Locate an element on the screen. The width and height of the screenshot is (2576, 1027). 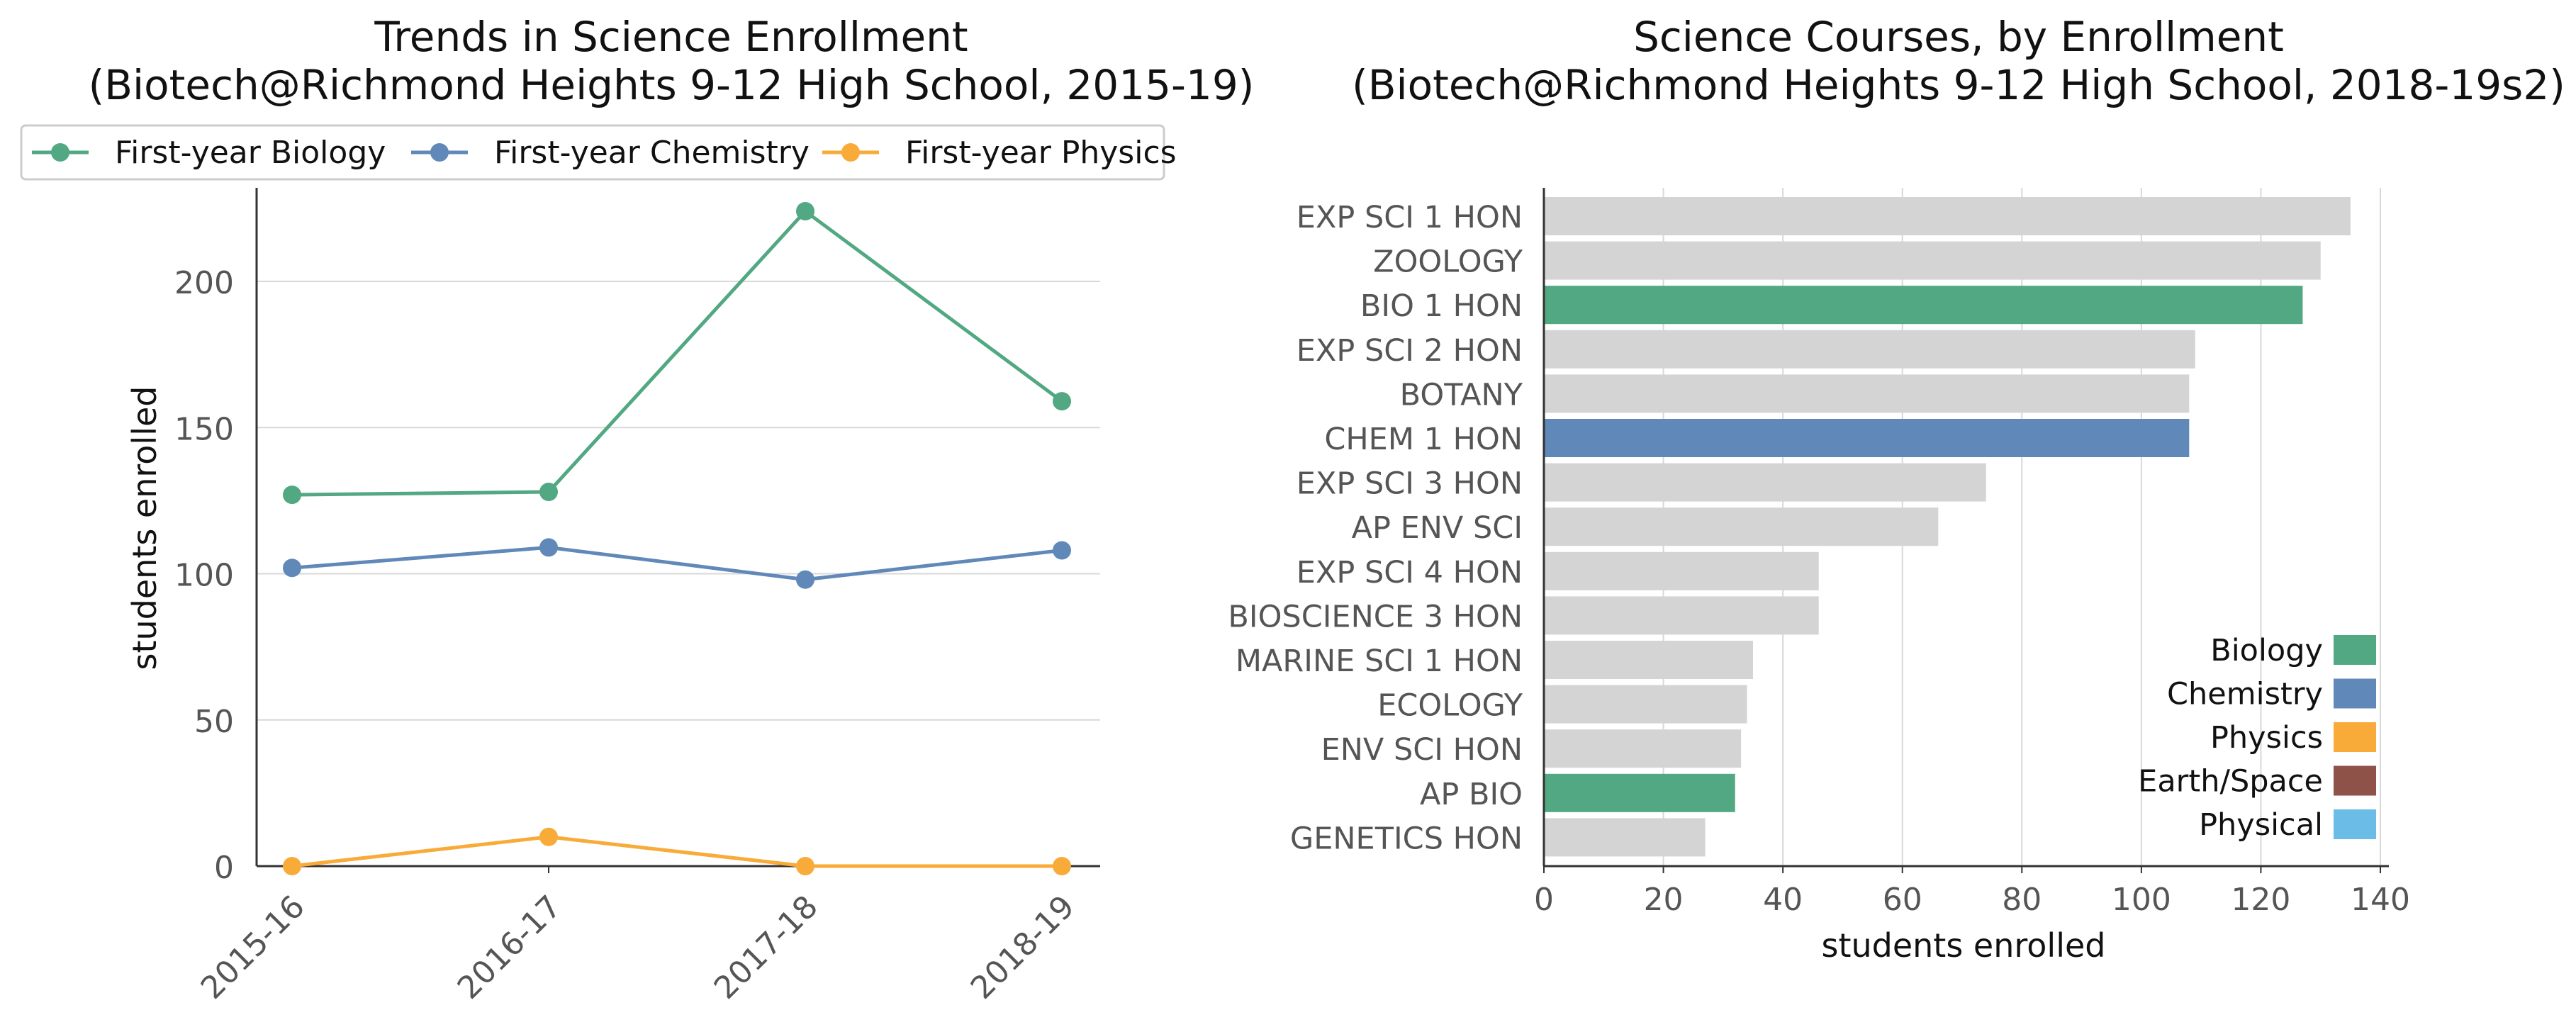
bar-chart-x-tick-label: 120 is located at coordinates (2260, 900).